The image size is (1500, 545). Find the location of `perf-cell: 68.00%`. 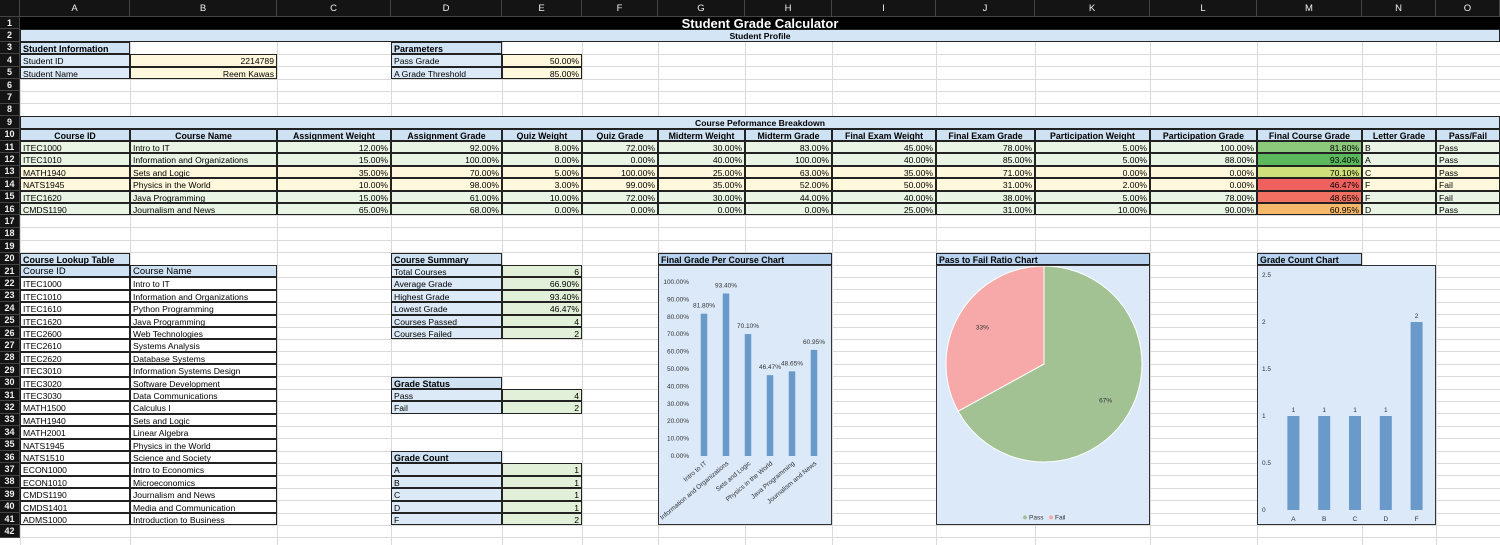

perf-cell: 68.00% is located at coordinates (446, 209).